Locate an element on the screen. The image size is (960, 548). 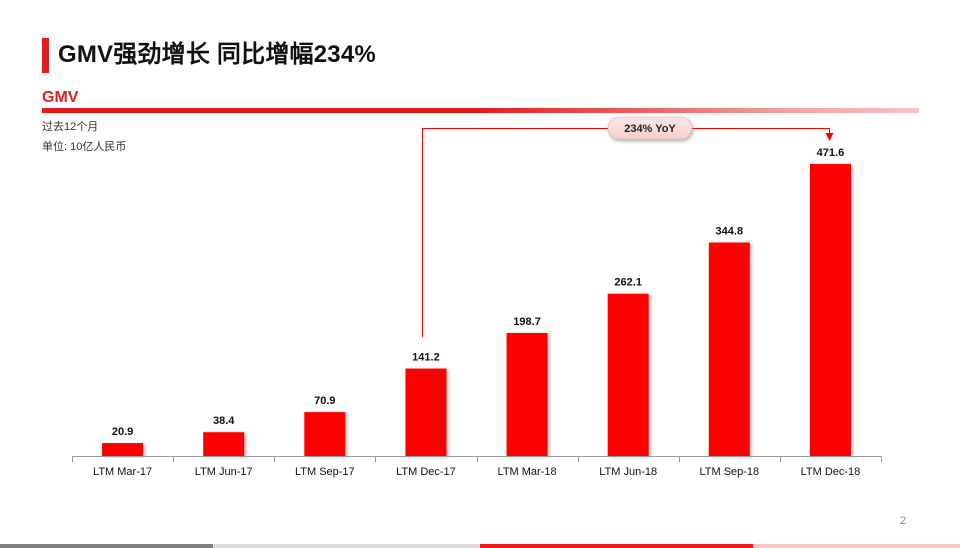
yoy-callout-pill is located at coordinates (650, 128).